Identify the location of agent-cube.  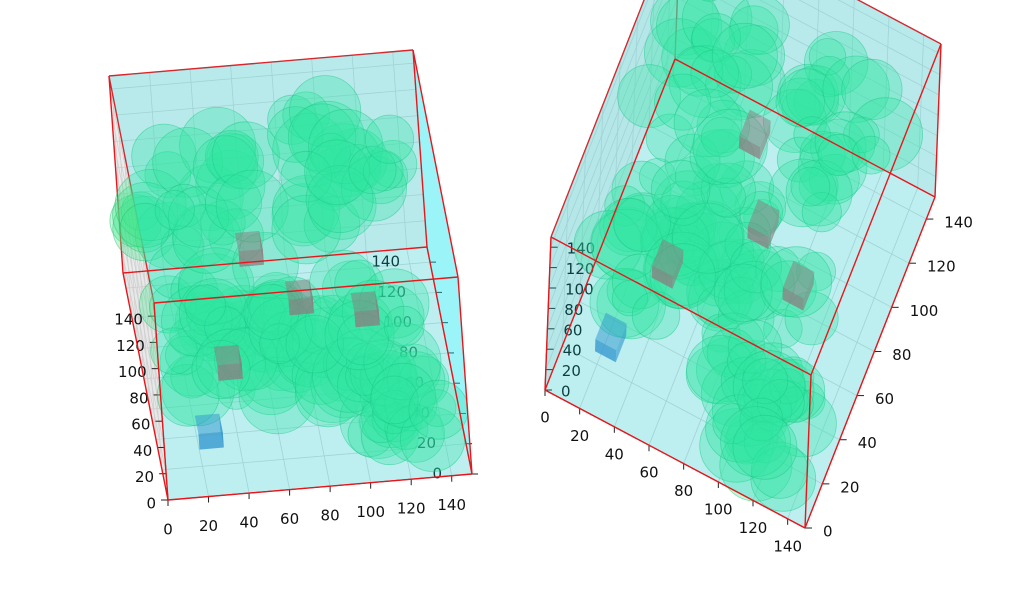
(209, 431).